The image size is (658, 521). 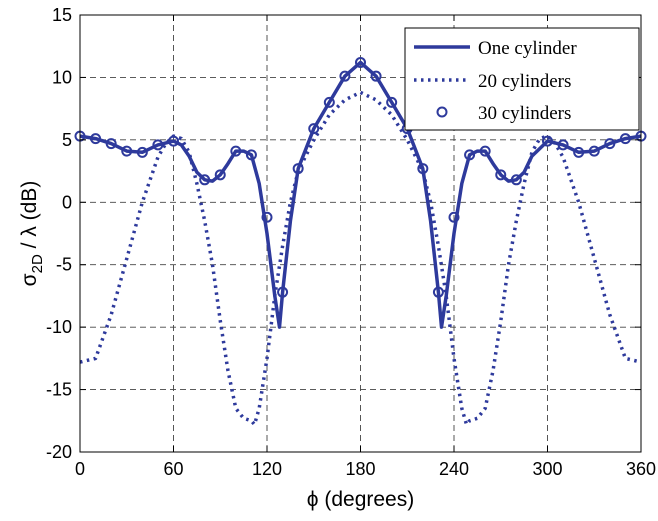 I want to click on y-tick-label: 0, so click(x=67, y=202).